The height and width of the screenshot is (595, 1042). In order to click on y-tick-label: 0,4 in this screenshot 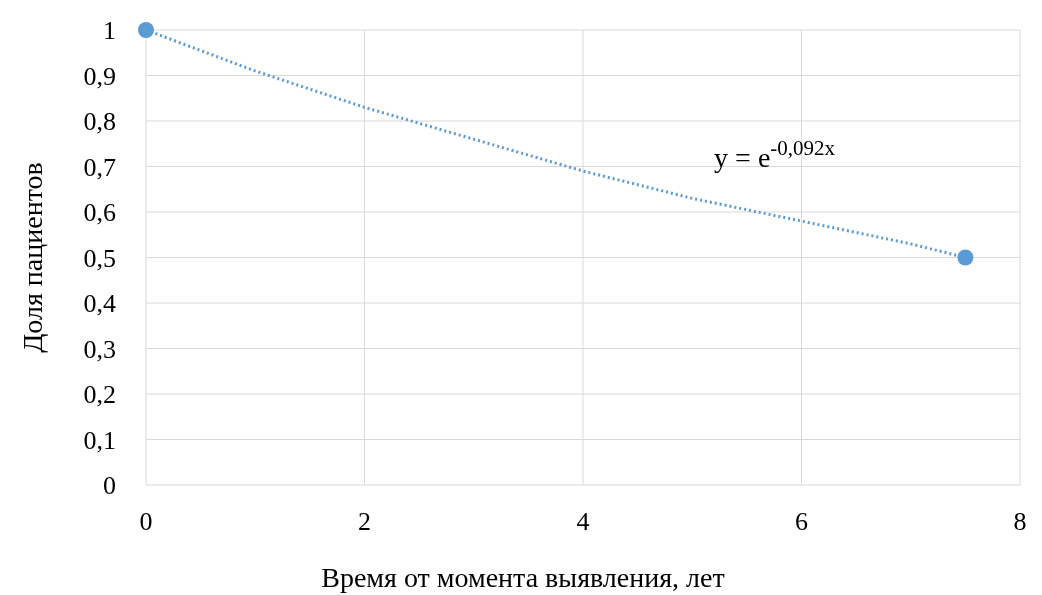, I will do `click(99, 304)`.